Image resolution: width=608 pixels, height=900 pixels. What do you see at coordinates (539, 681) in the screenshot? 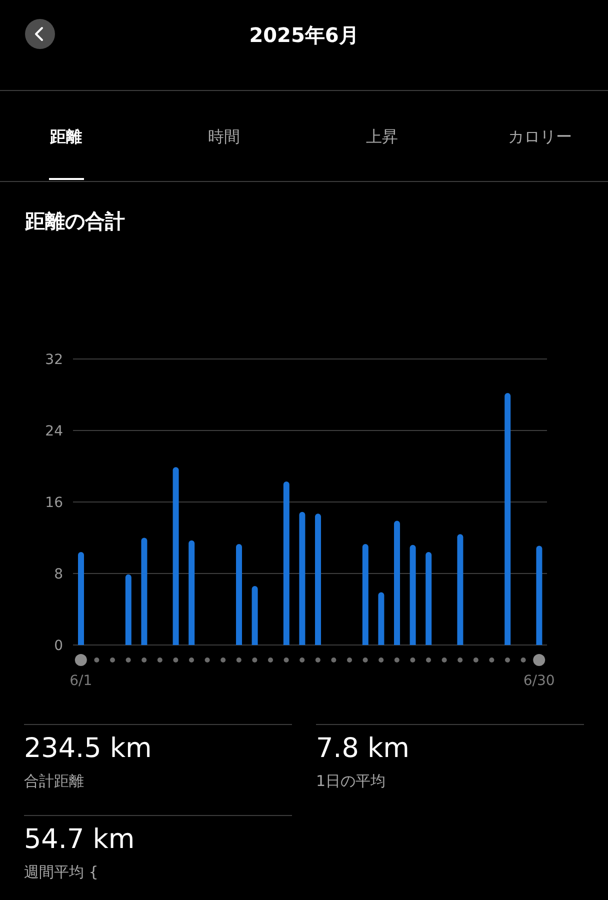
I see `x-tick-label: 6/30` at bounding box center [539, 681].